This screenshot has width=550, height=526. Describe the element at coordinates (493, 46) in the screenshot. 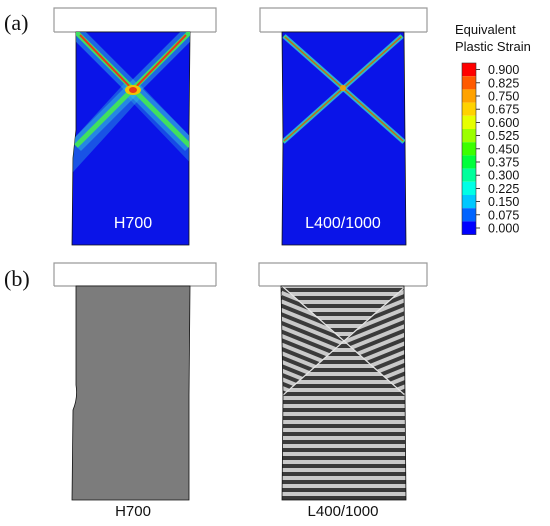

I see `legend-title-line2: Plastic Strain` at that location.